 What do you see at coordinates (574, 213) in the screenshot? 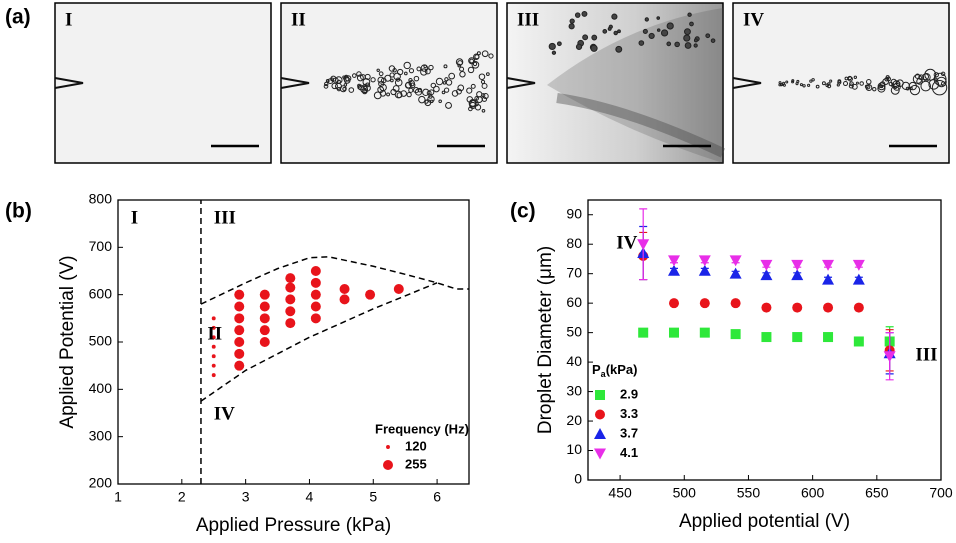
I see `y-tick-label: 90` at bounding box center [574, 213].